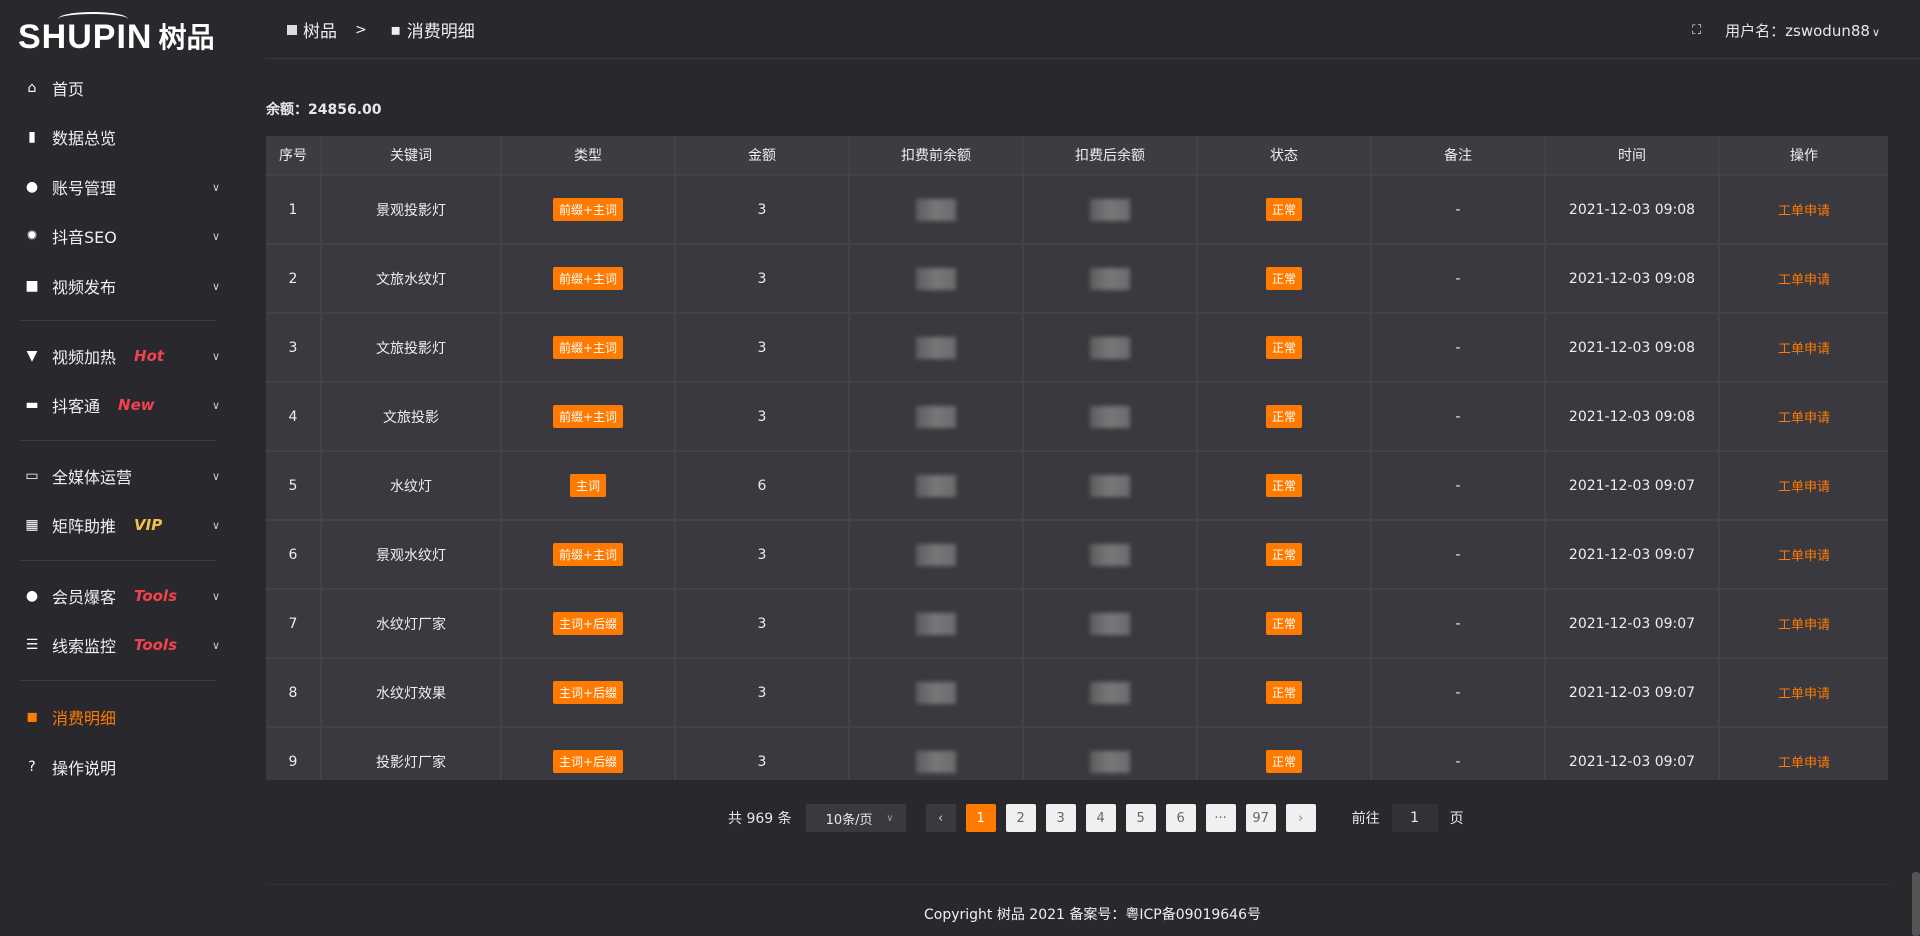 The image size is (1920, 936). Describe the element at coordinates (412, 416) in the screenshot. I see `keyword: 文旅投影` at that location.